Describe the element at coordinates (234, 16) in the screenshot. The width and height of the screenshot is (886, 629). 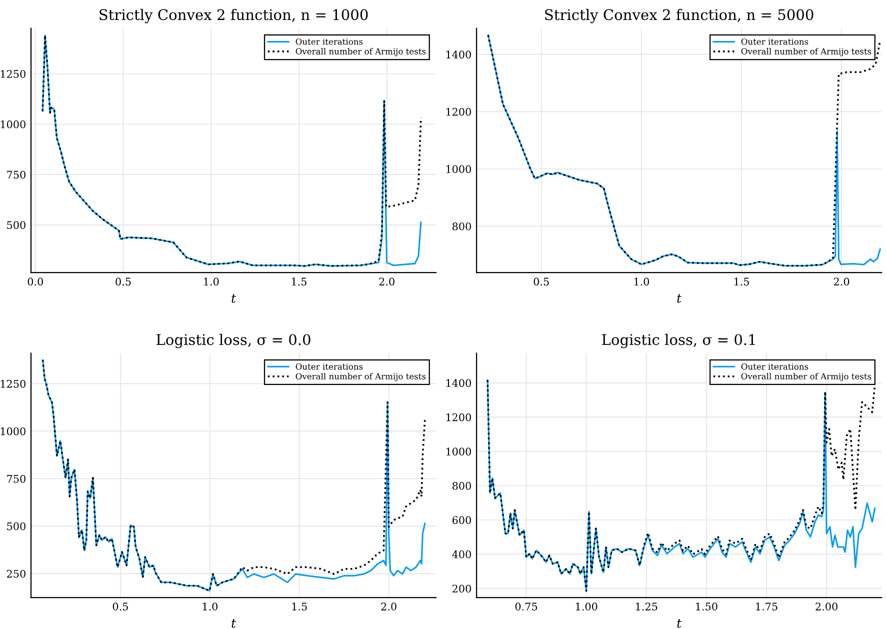
I see `chart-title: Strictly Convex 2 function, n = 1000` at that location.